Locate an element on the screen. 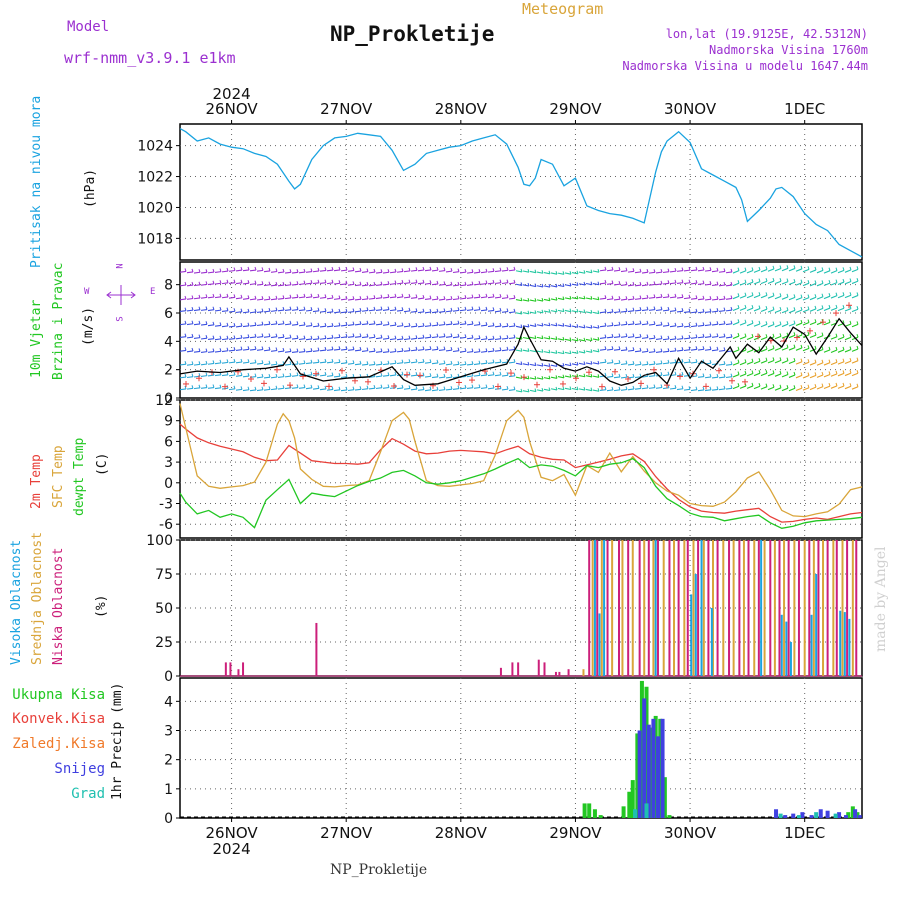 The height and width of the screenshot is (900, 900). wind-compass-graphic is located at coordinates (121, 295).